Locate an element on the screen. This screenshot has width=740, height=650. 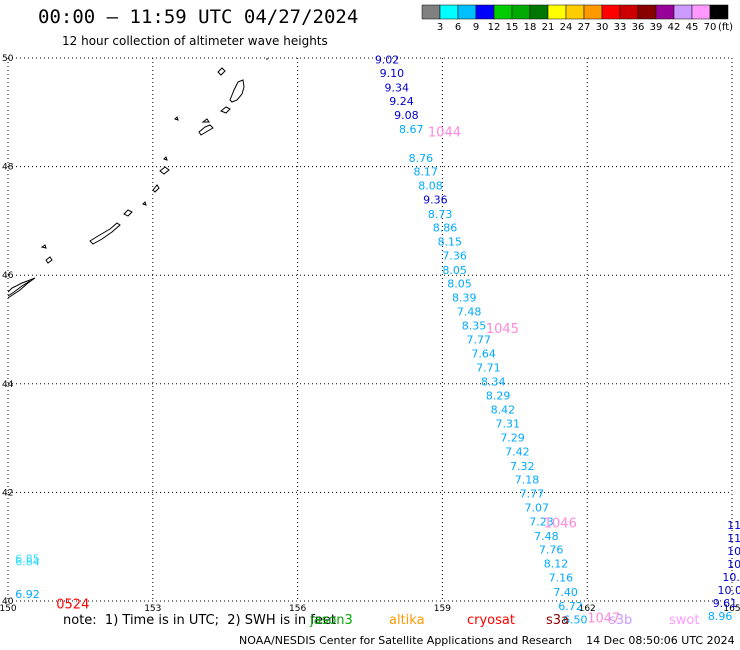
pass-number: 0524 is located at coordinates (72, 605).